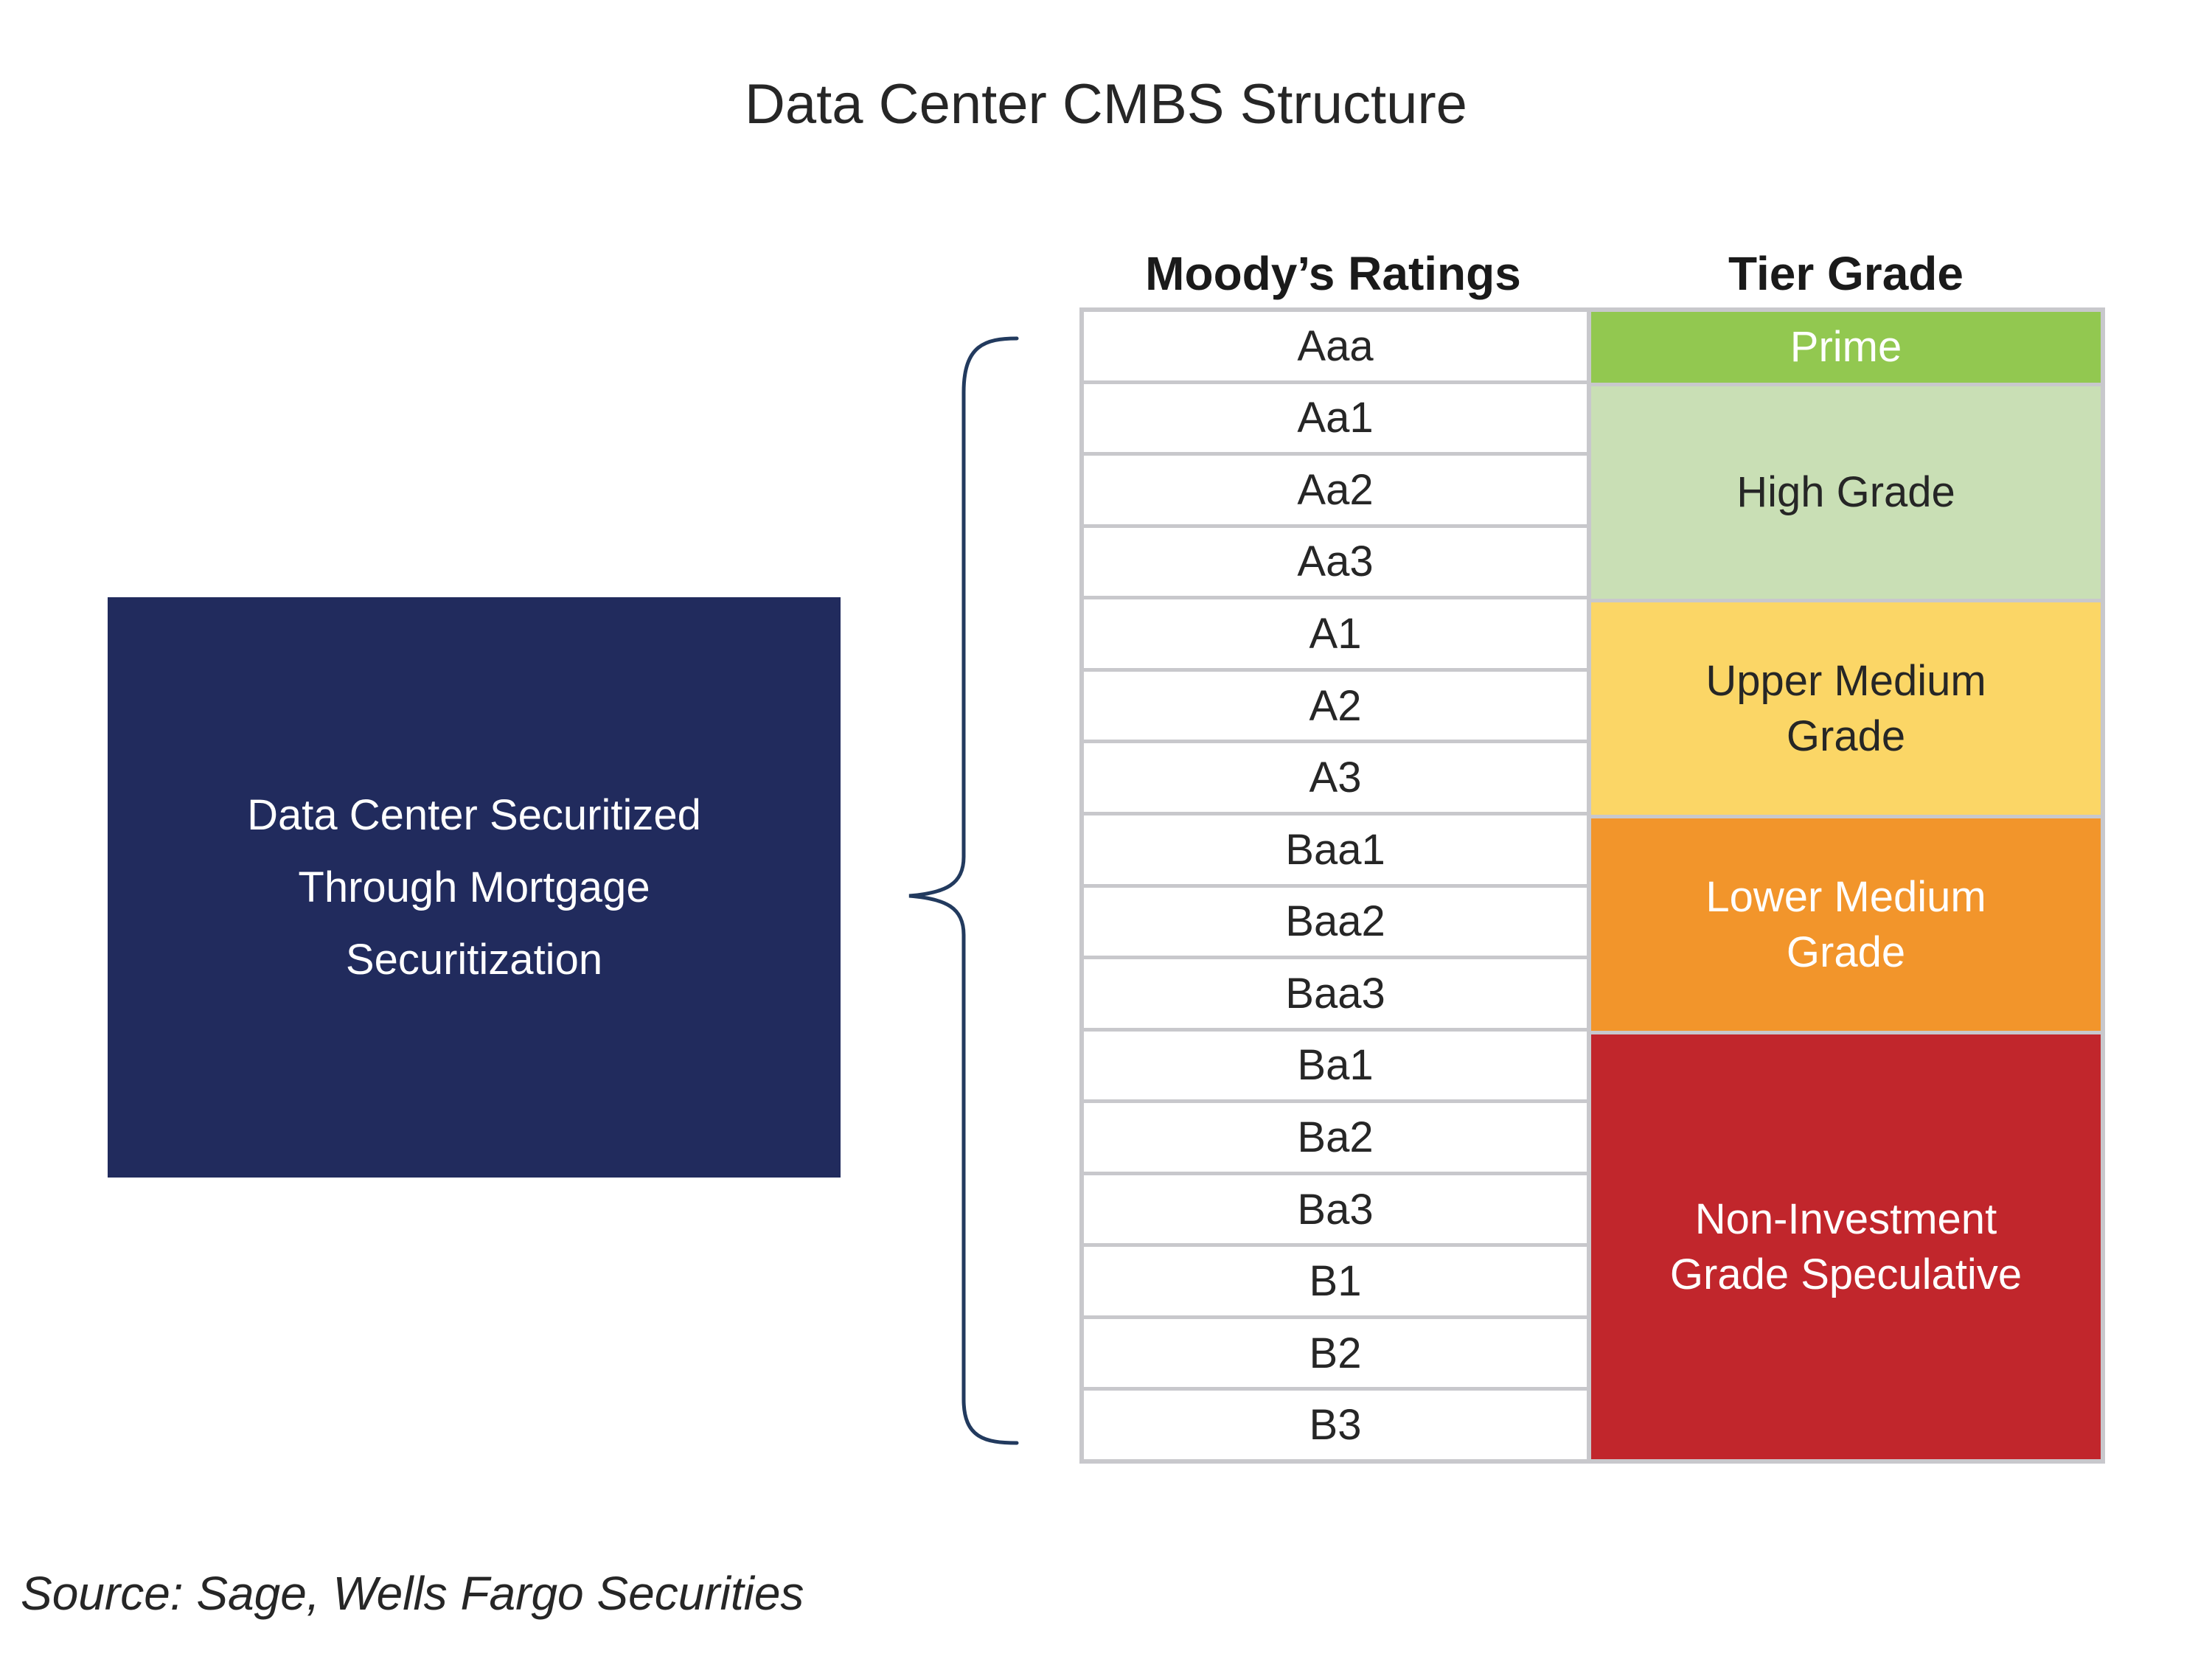  Describe the element at coordinates (1335, 635) in the screenshot. I see `rating-cell-A1: A1` at that location.